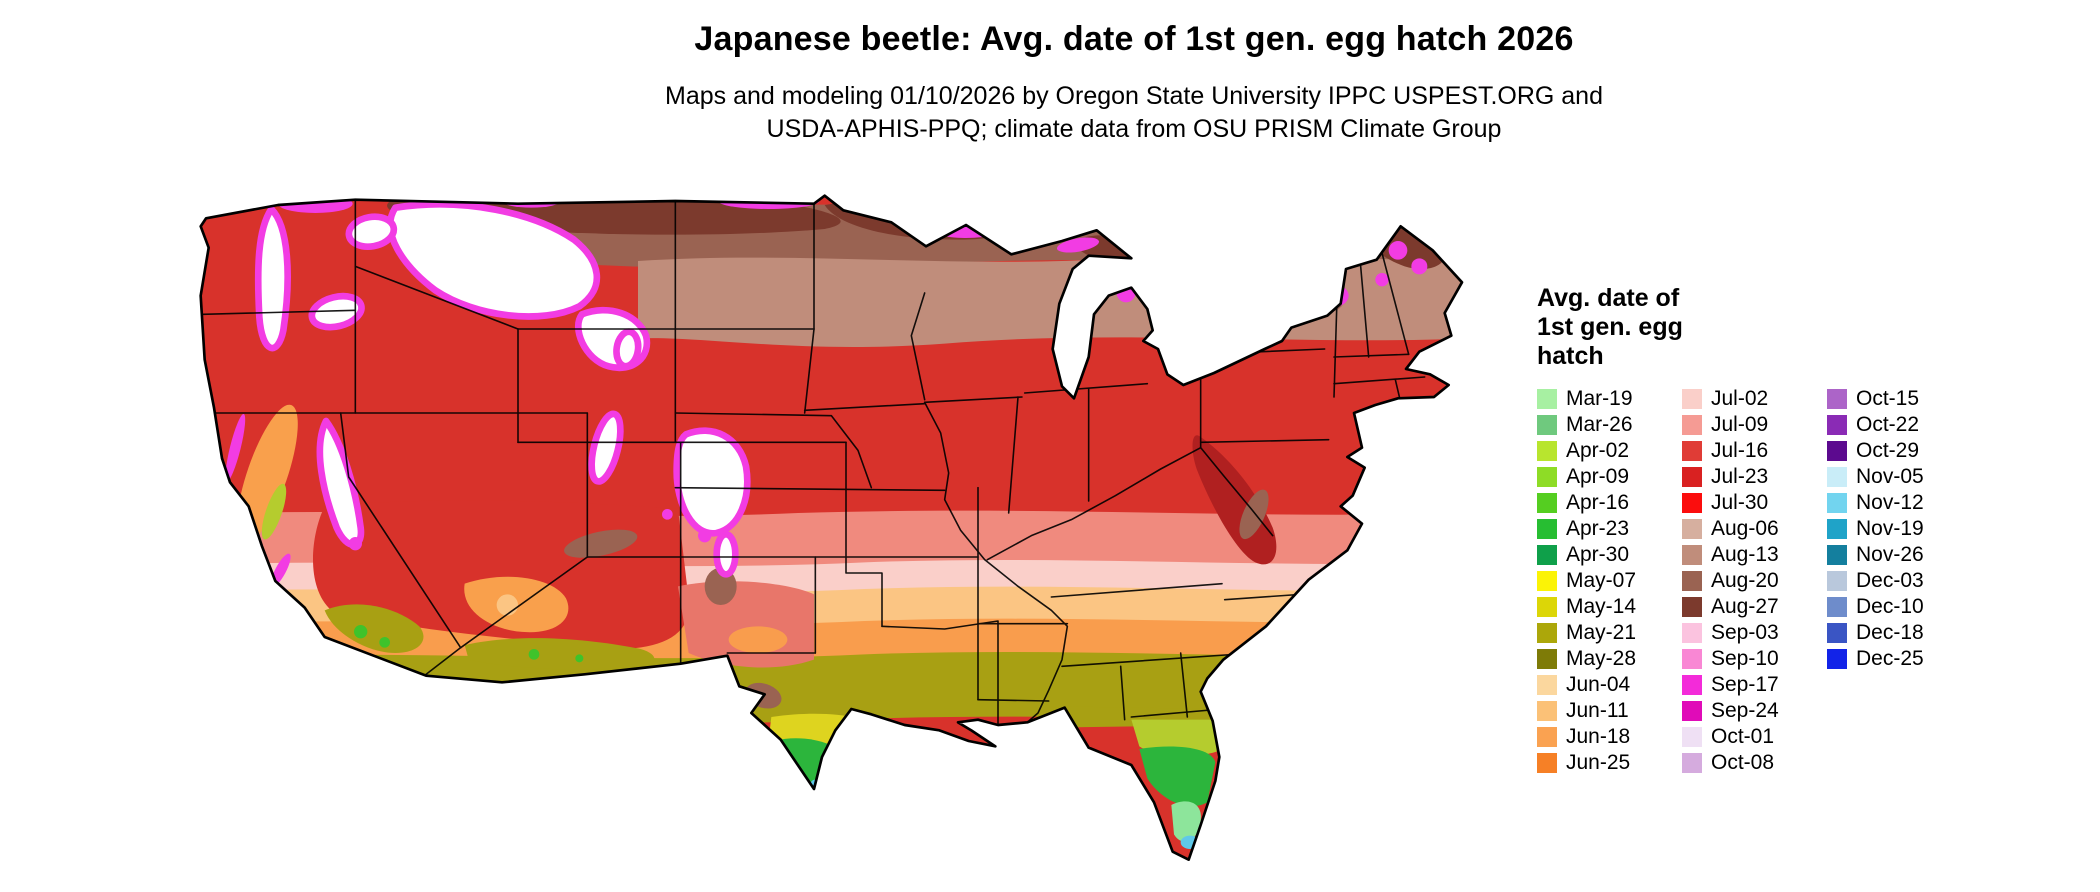 This screenshot has height=892, width=2100. I want to click on legend-label: Sep-03, so click(1745, 632).